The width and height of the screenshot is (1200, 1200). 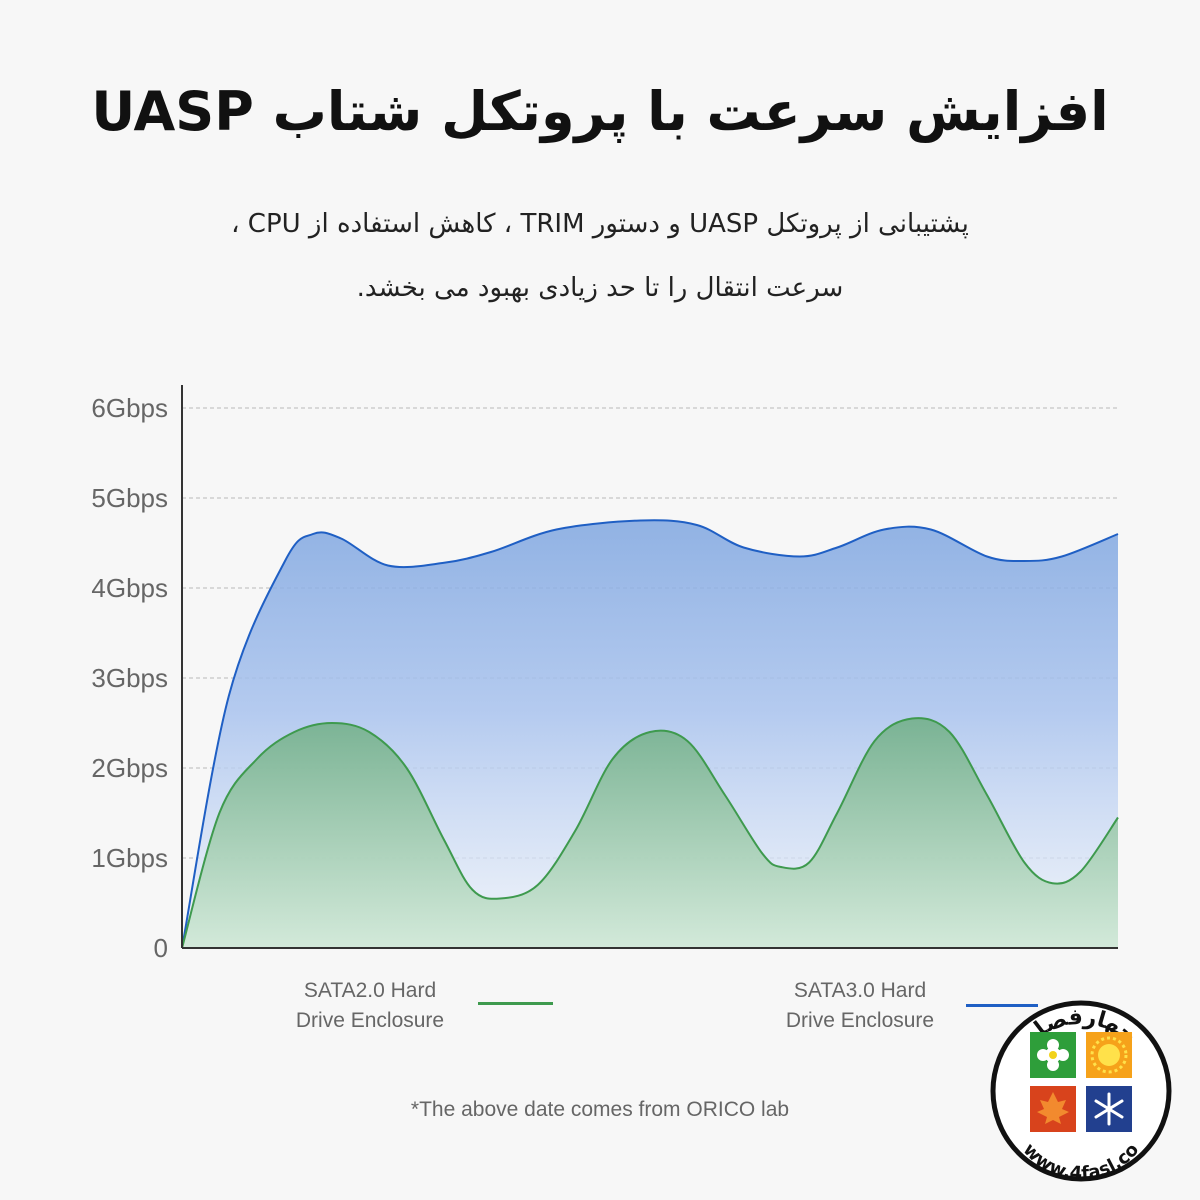 I want to click on sata2-area-fill, so click(x=650, y=833).